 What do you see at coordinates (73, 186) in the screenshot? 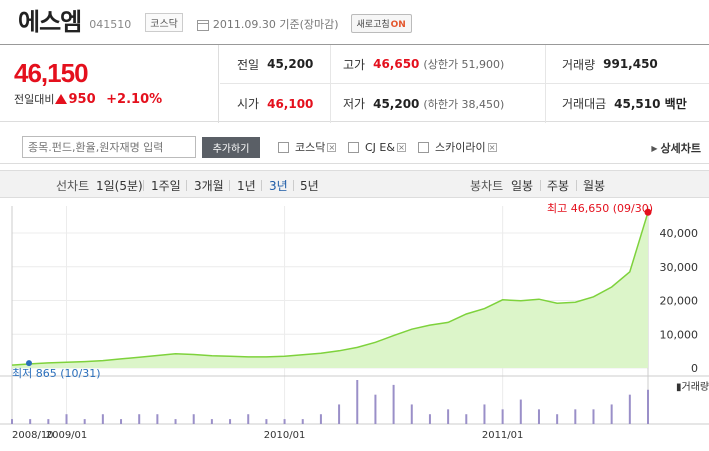
I see `line-chart-label: 선차트` at bounding box center [73, 186].